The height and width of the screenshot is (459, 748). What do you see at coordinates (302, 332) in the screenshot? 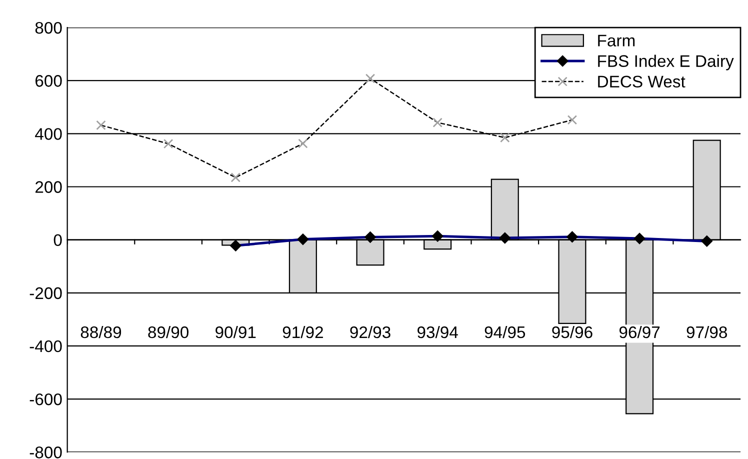
I see `x-tick-label: 91/92` at bounding box center [302, 332].